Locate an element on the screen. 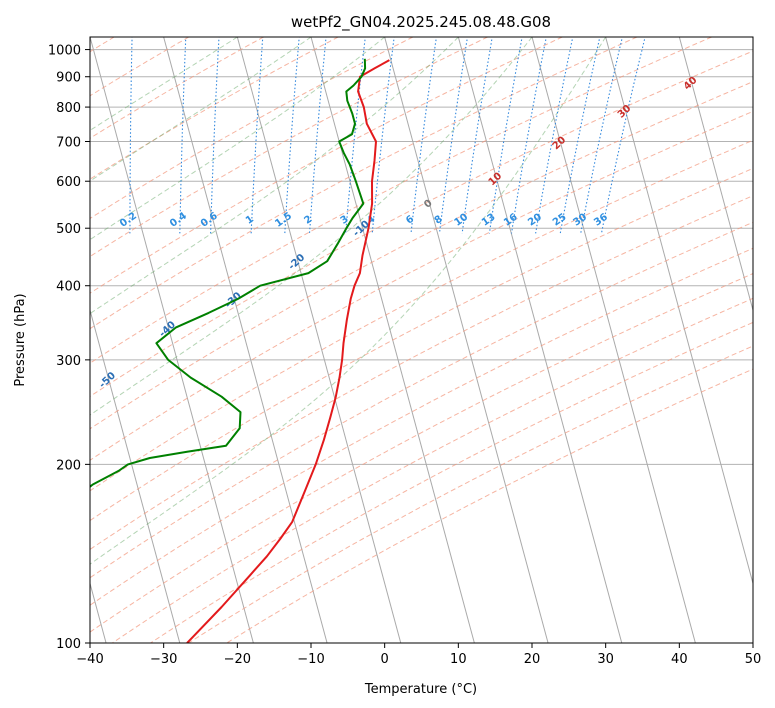 Image resolution: width=775 pixels, height=708 pixels. y-tick-label: 500 is located at coordinates (68, 229).